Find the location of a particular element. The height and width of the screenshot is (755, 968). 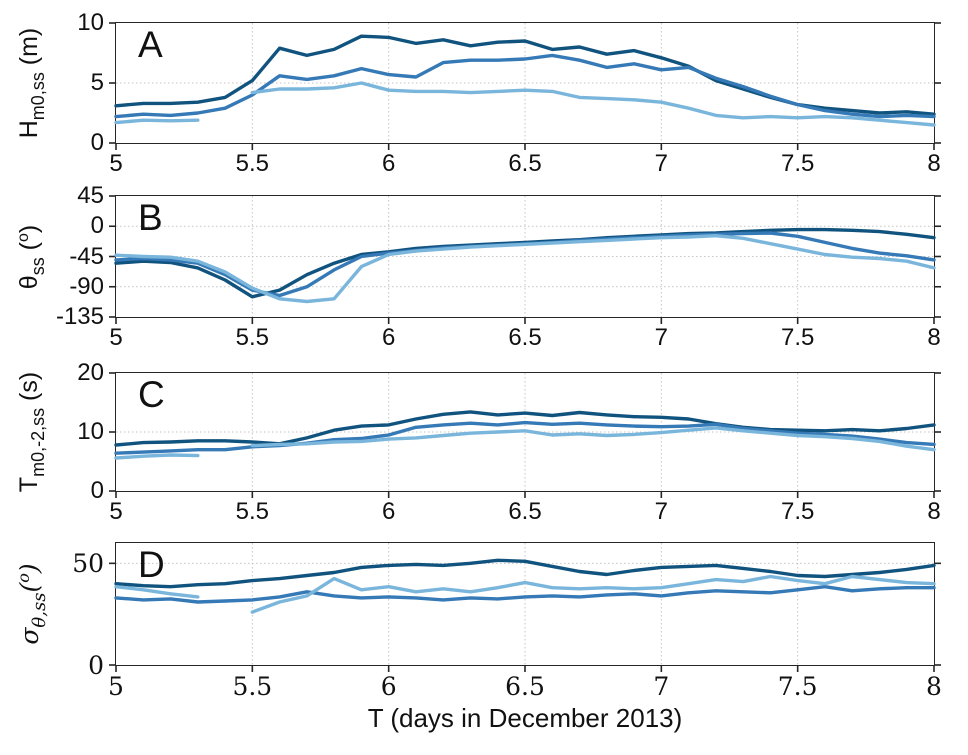

y-tick-label: 50 is located at coordinates (88, 564).